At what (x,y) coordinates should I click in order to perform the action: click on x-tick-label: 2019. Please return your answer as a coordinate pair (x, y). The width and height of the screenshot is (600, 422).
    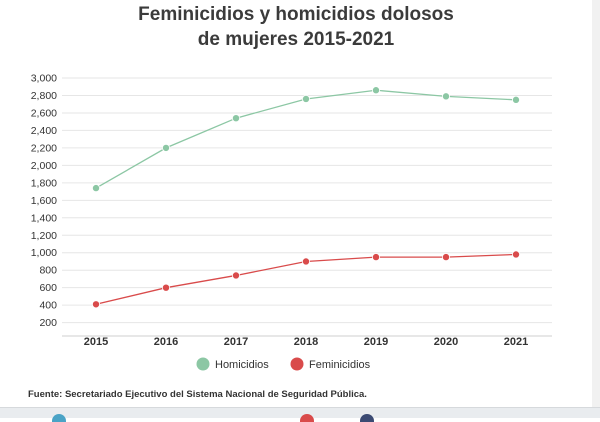
    Looking at the image, I should click on (376, 342).